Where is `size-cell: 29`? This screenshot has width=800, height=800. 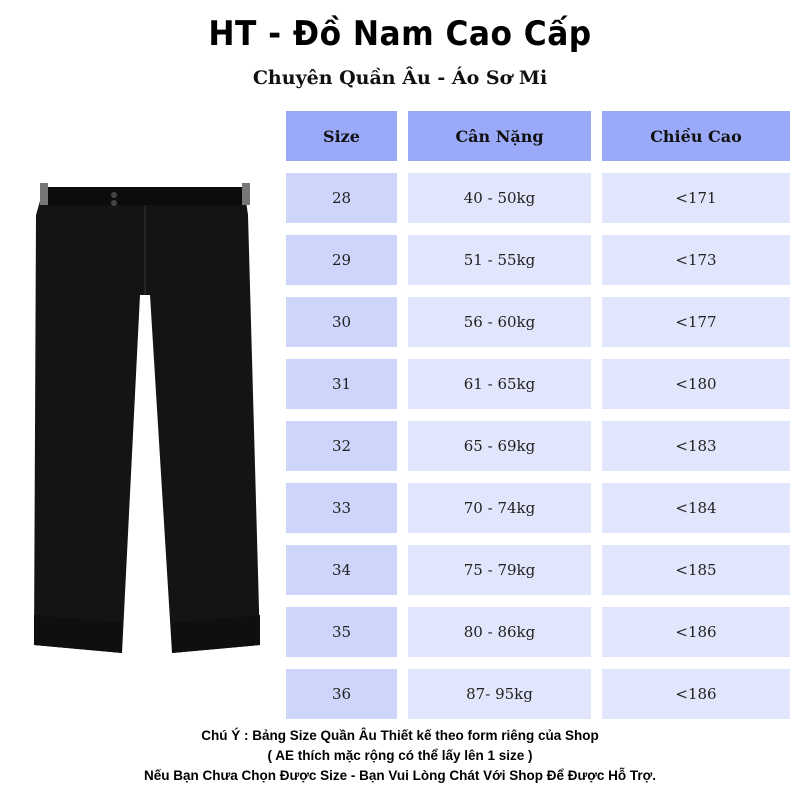 size-cell: 29 is located at coordinates (341, 260).